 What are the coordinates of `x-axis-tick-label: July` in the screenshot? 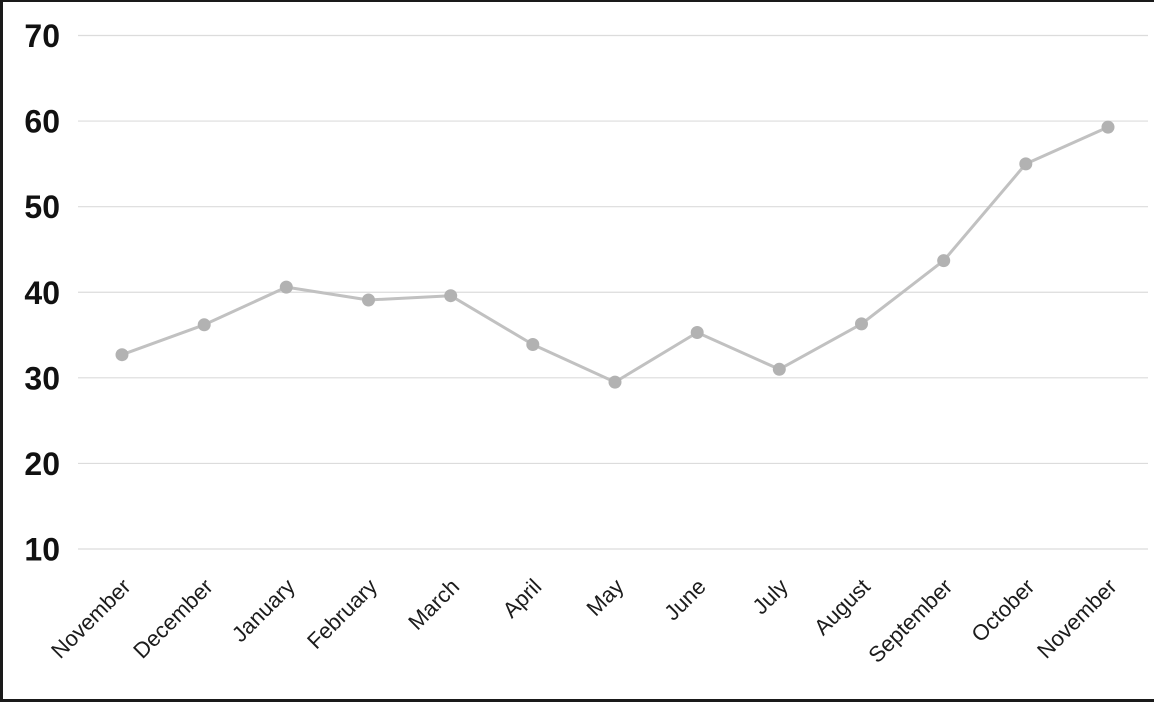 It's located at (770, 596).